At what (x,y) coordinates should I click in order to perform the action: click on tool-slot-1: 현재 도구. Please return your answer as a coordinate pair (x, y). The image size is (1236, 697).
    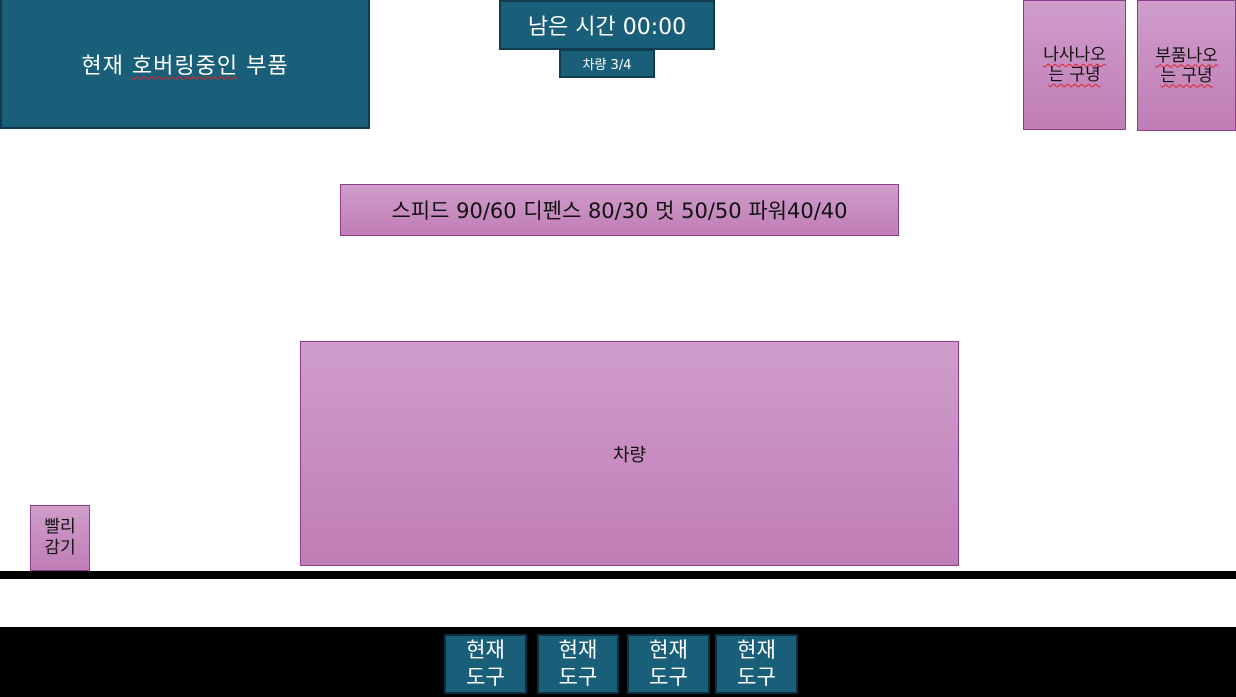
    Looking at the image, I should click on (485, 664).